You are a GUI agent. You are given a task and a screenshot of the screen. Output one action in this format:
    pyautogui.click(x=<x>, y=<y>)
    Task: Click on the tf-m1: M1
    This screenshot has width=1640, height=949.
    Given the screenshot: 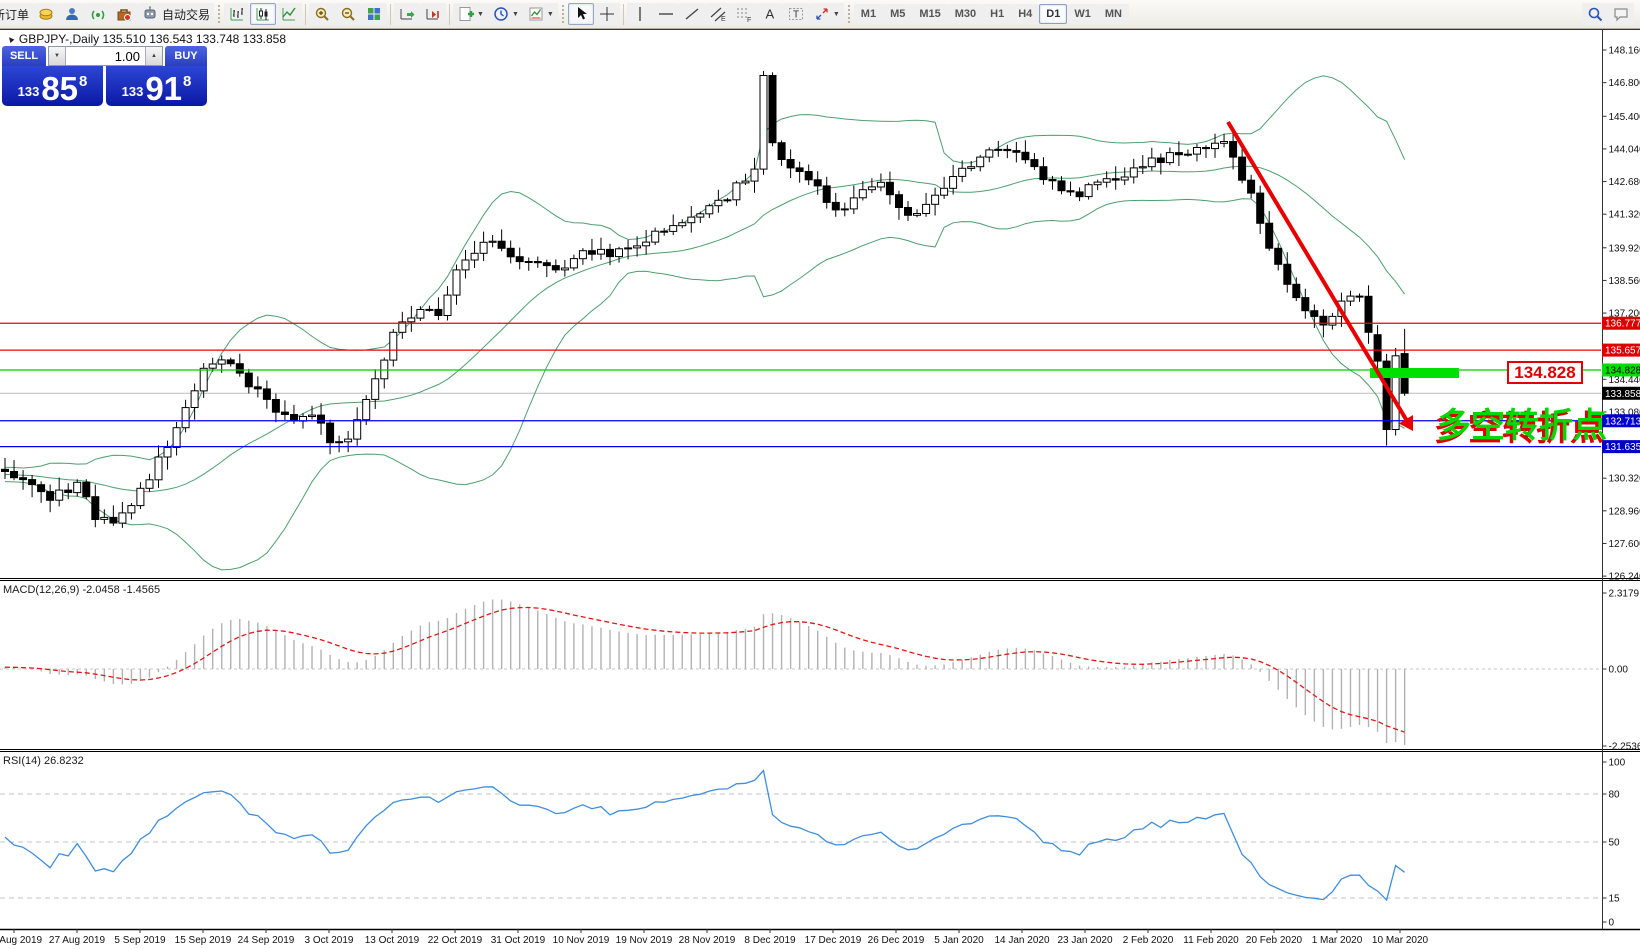 What is the action you would take?
    pyautogui.click(x=868, y=14)
    